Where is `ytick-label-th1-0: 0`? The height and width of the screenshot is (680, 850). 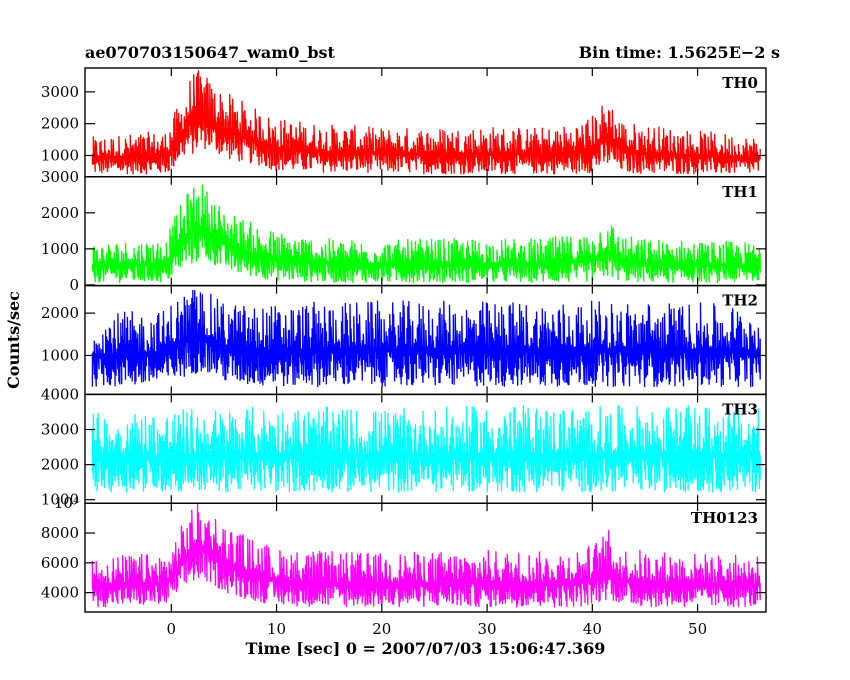
ytick-label-th1-0: 0 is located at coordinates (74, 285).